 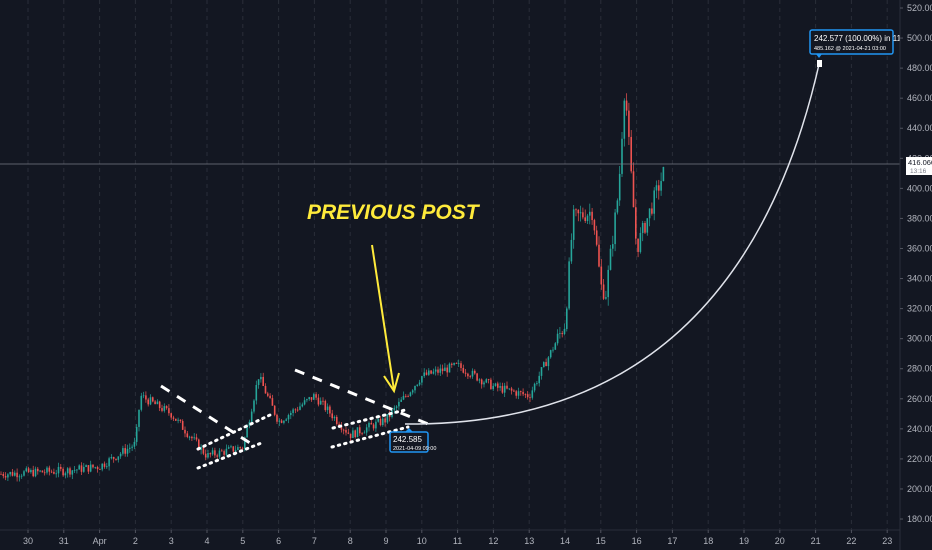 What do you see at coordinates (887, 541) in the screenshot?
I see `time-tick-label: 23` at bounding box center [887, 541].